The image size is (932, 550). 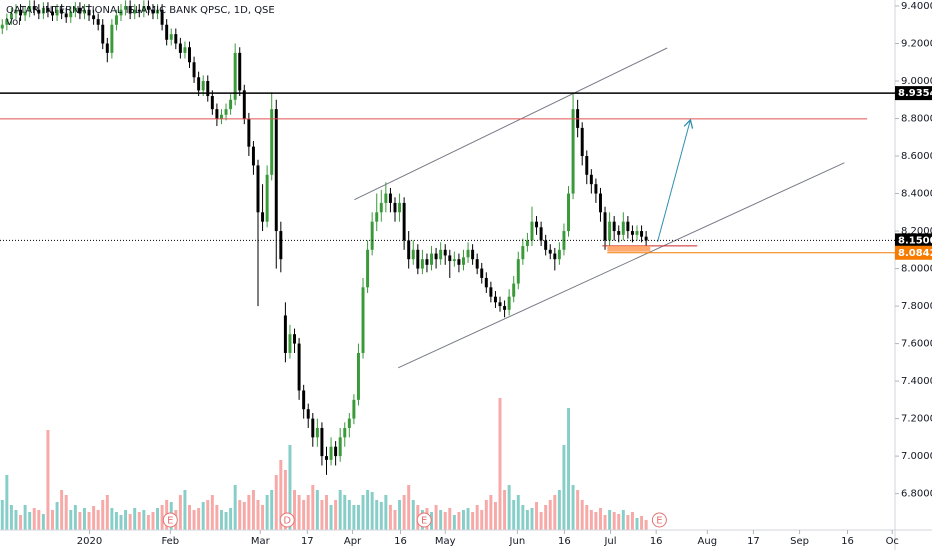 What do you see at coordinates (445, 541) in the screenshot?
I see `x-tick-label: May` at bounding box center [445, 541].